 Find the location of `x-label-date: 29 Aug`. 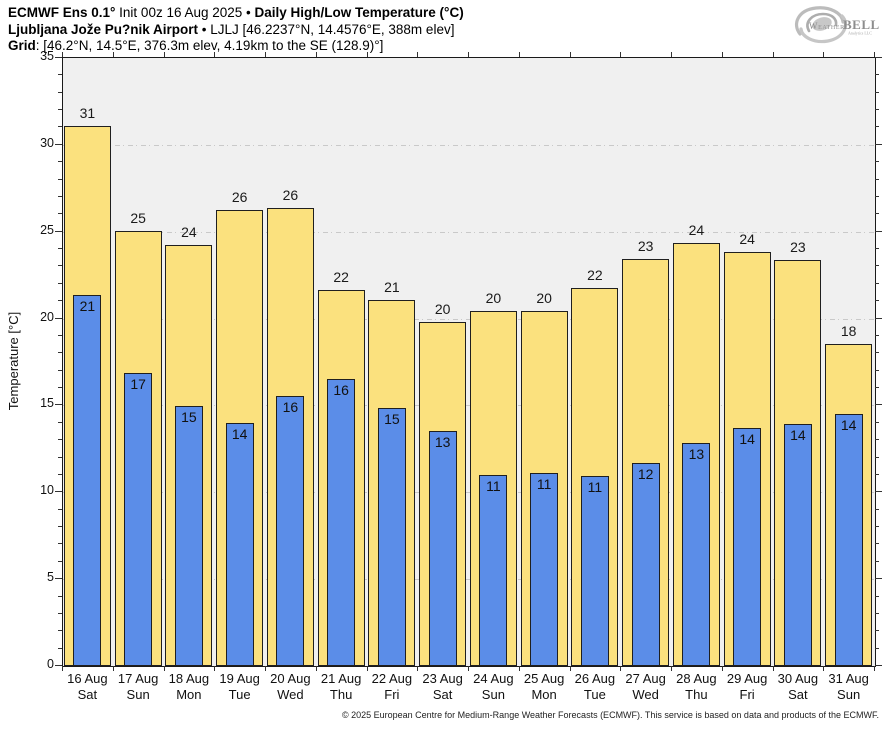

x-label-date: 29 Aug is located at coordinates (747, 678).